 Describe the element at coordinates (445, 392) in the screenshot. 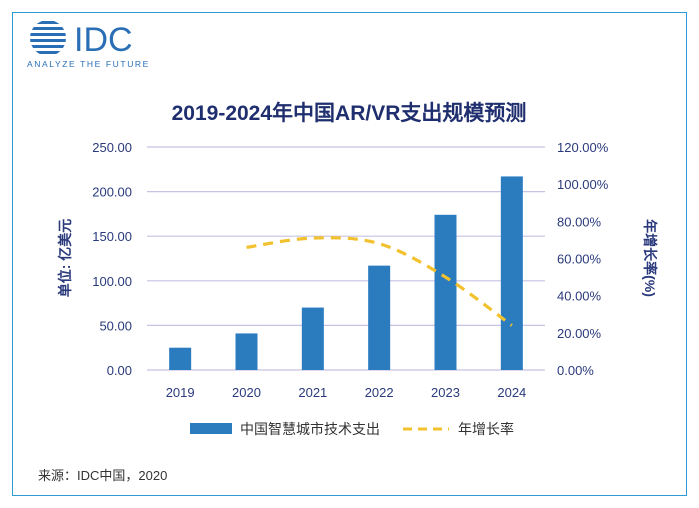

I see `x-tick-label: 2023` at that location.